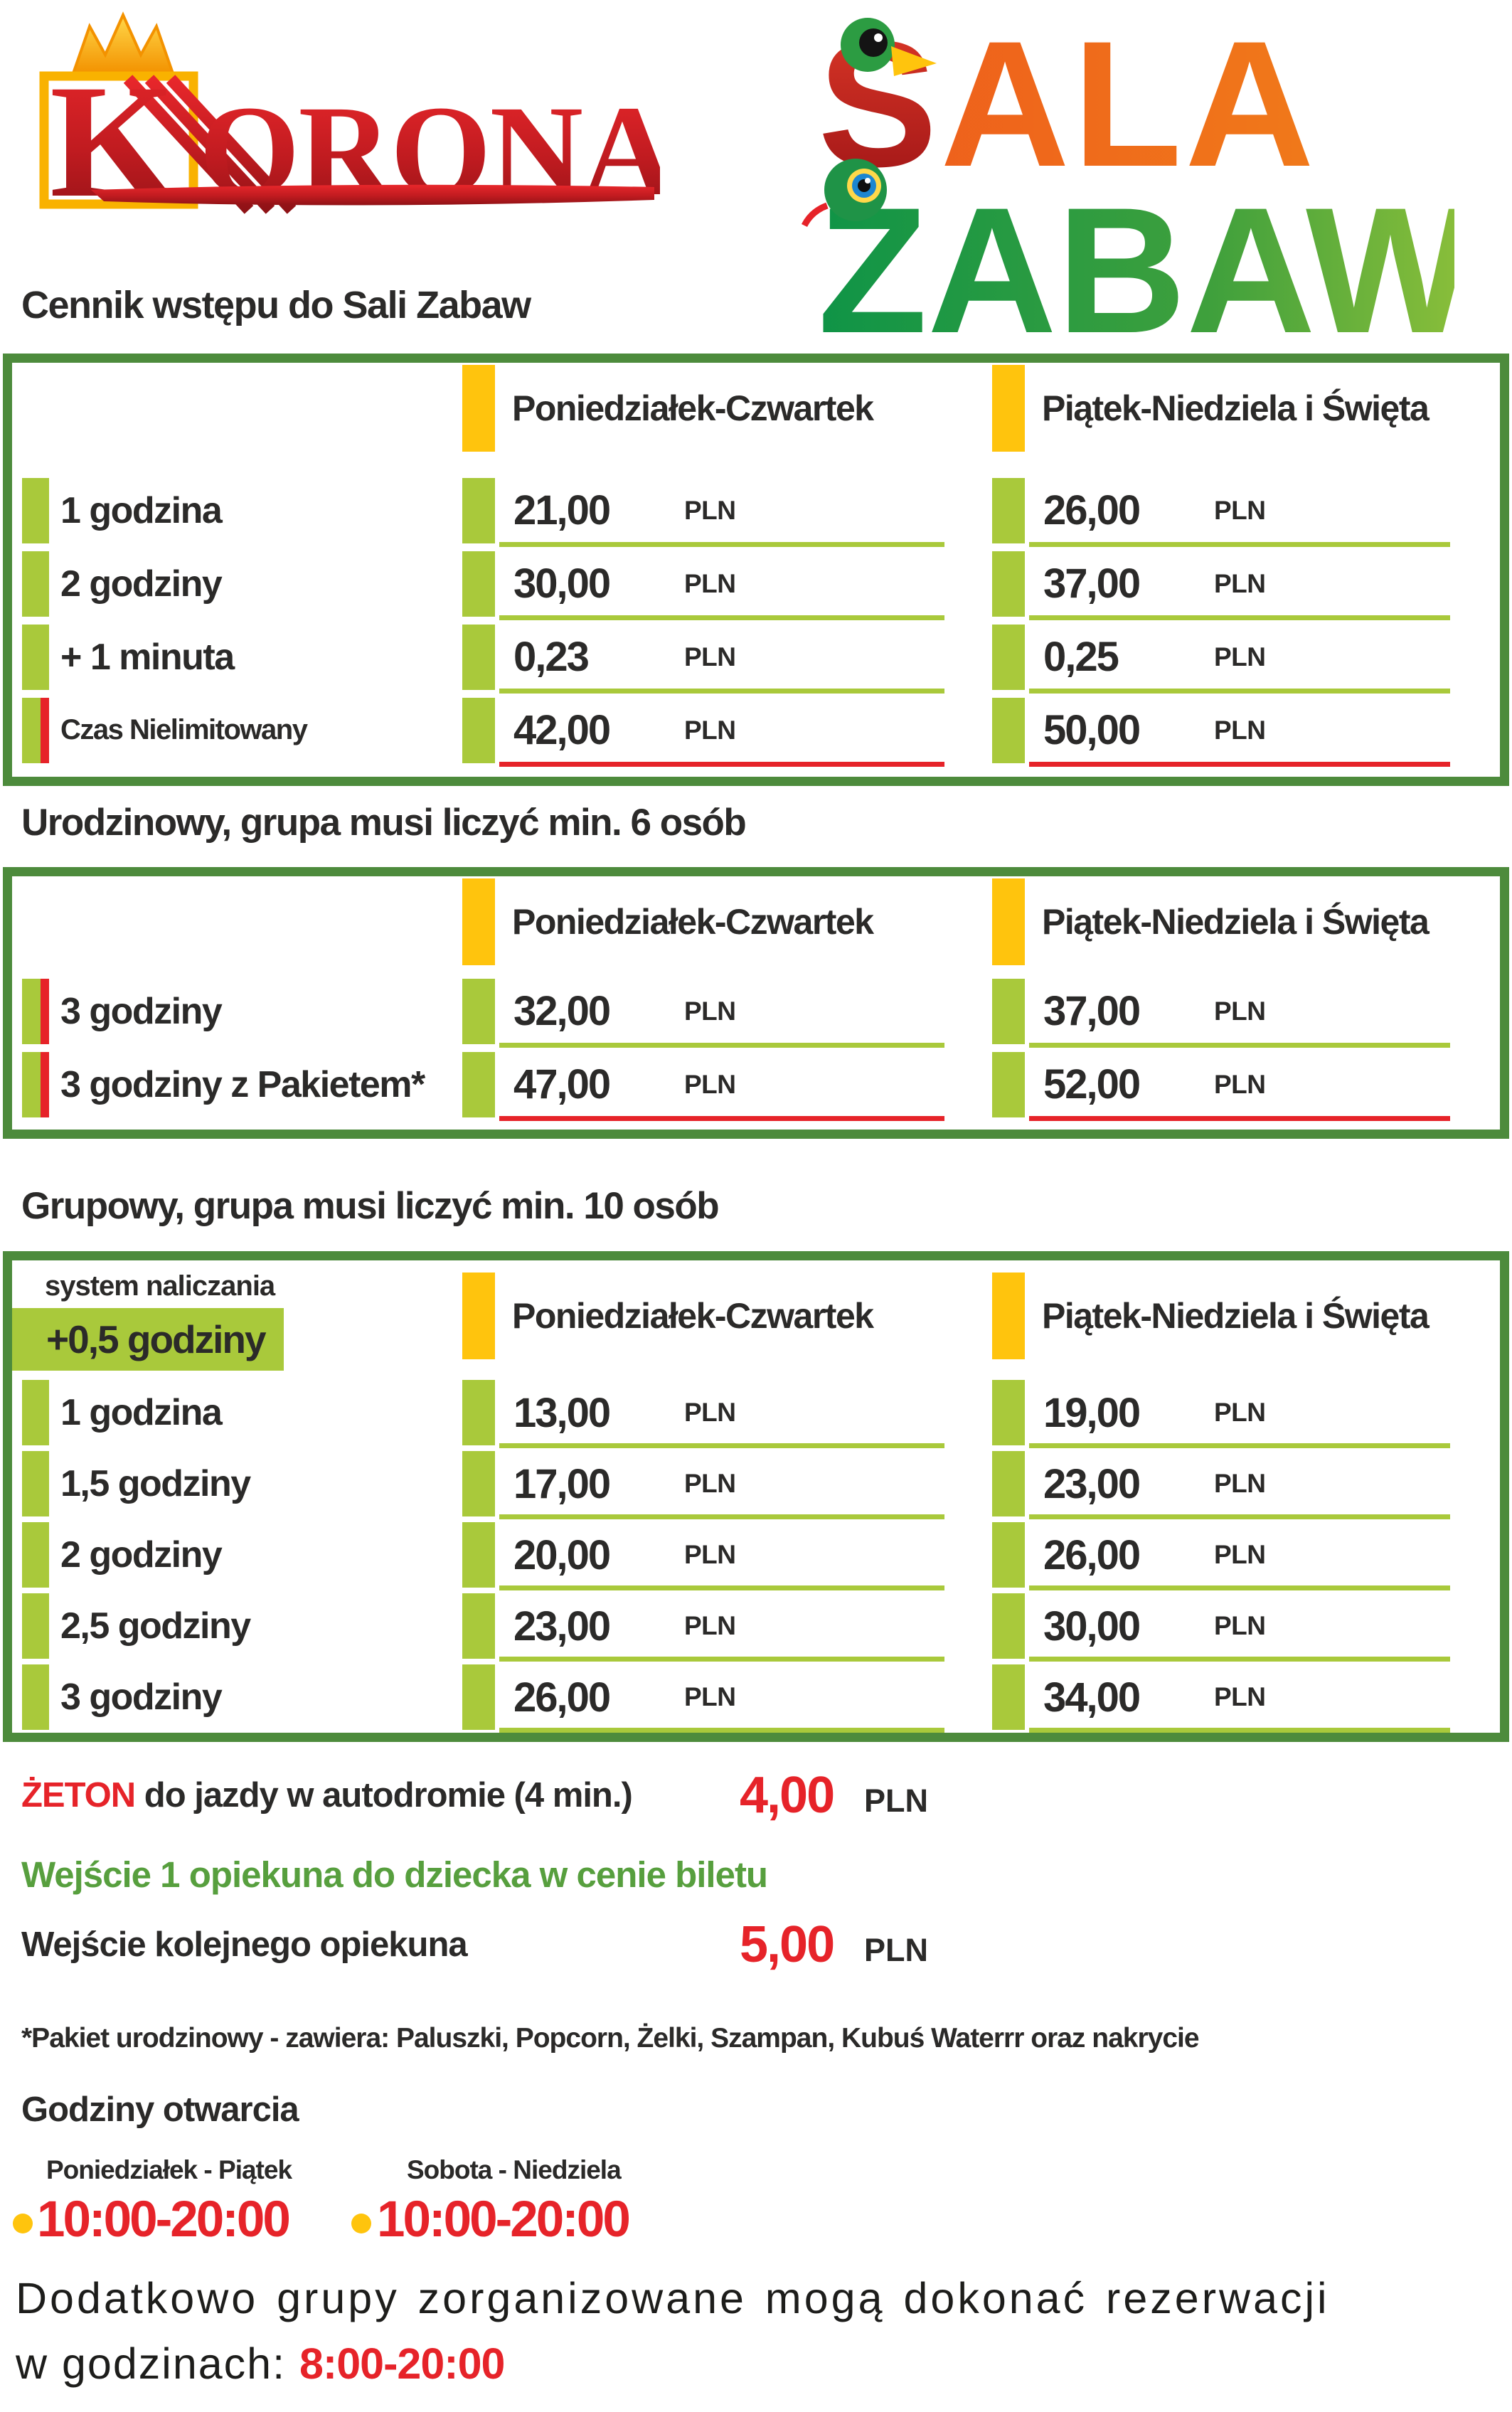 This screenshot has width=1512, height=2412. What do you see at coordinates (562, 510) in the screenshot?
I see `price-value: 21,00` at bounding box center [562, 510].